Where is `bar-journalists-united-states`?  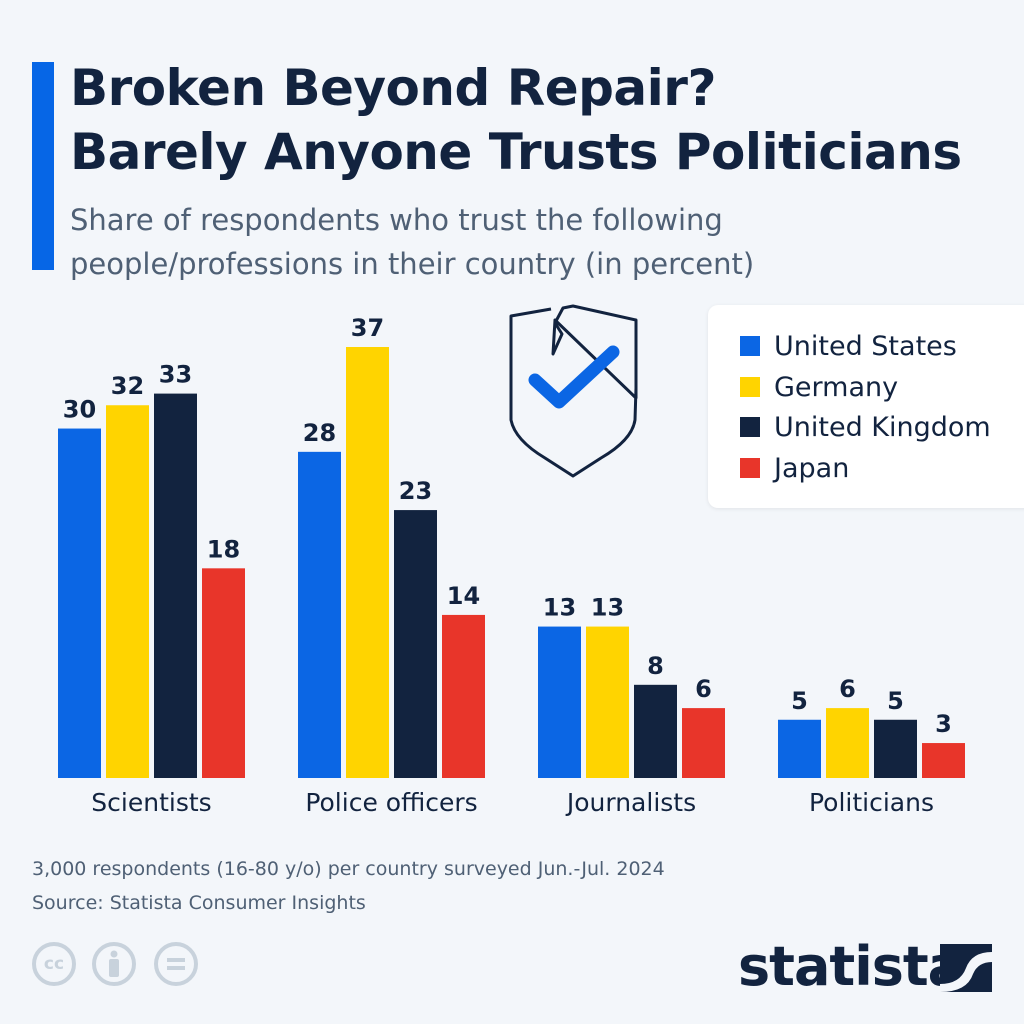 bar-journalists-united-states is located at coordinates (559, 702).